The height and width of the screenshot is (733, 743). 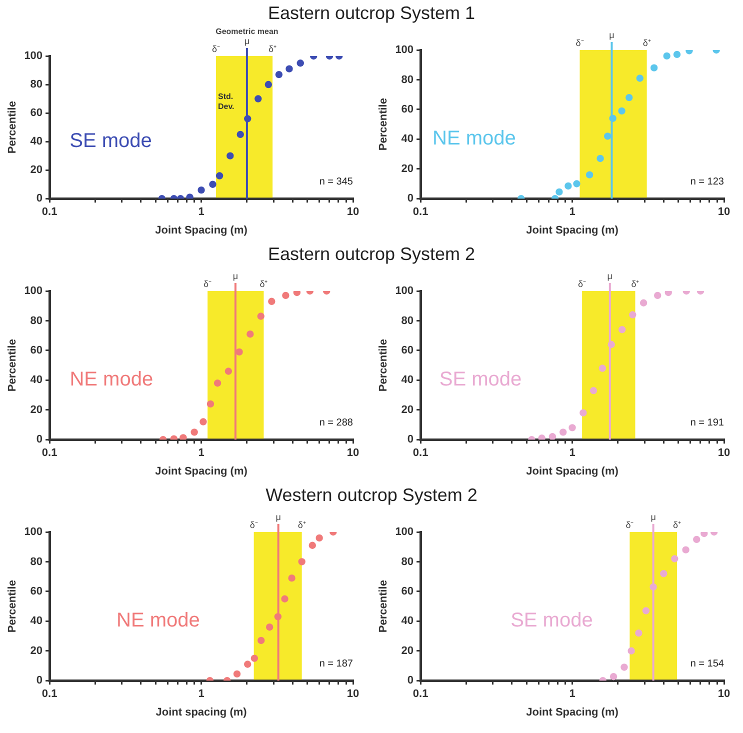 I want to click on chart-title: Western outcrop System 2, so click(x=371, y=495).